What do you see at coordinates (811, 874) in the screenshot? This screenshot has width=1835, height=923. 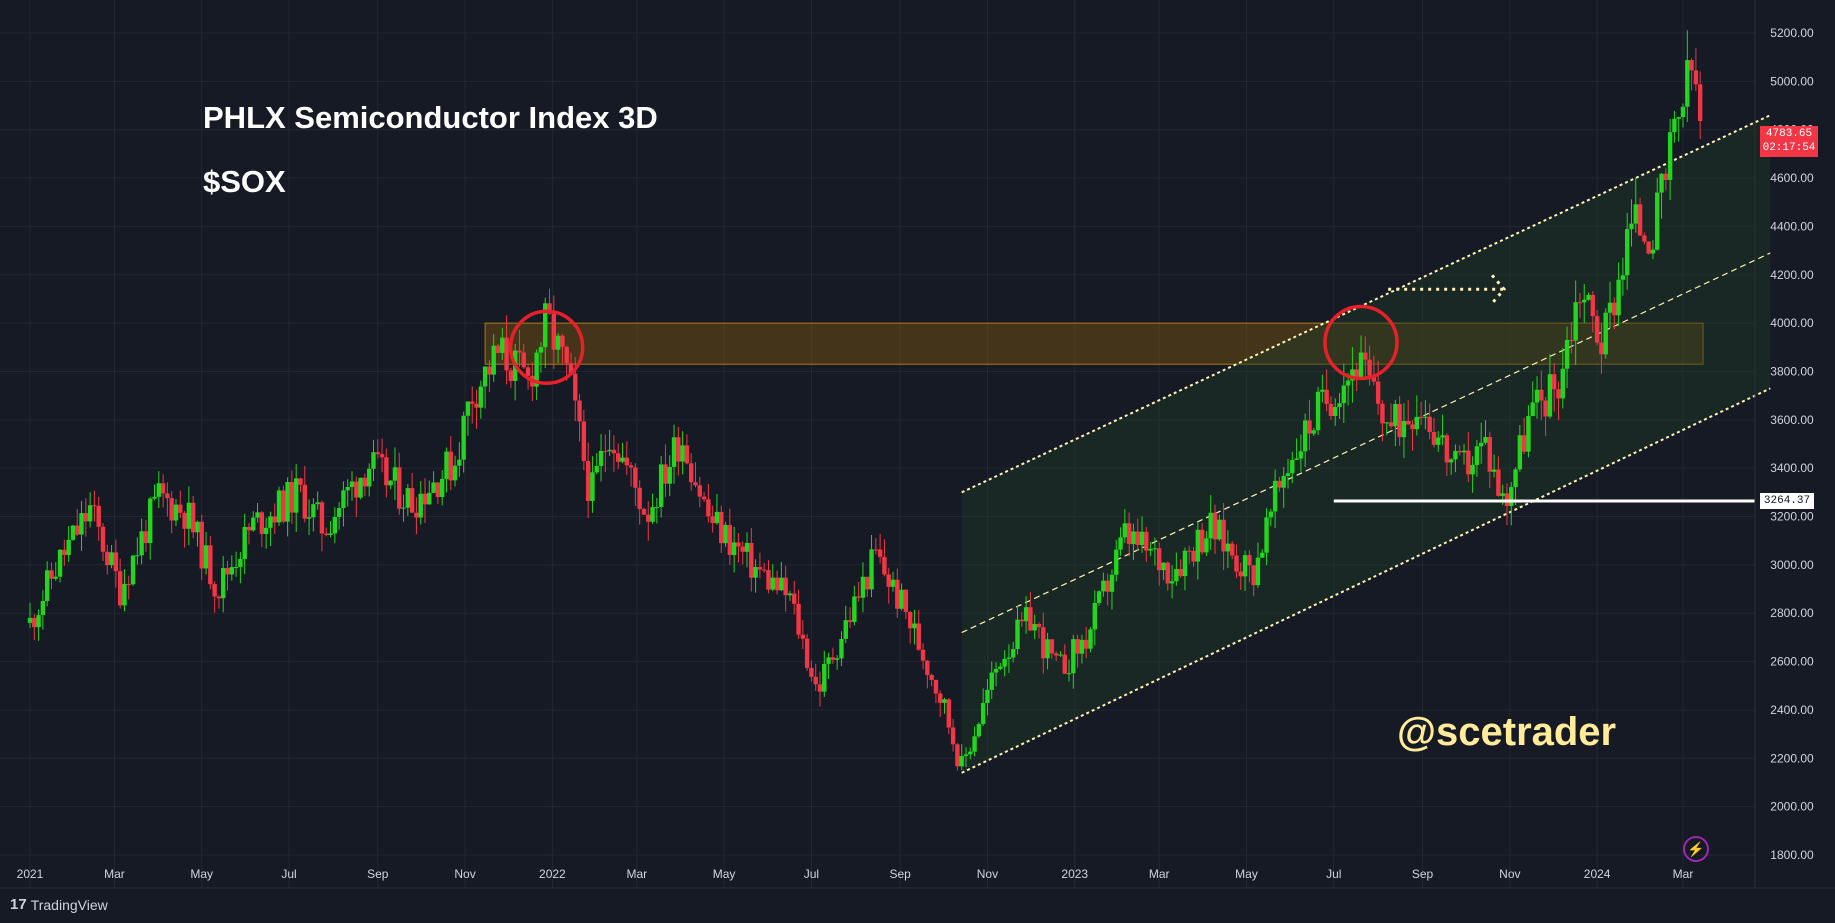 I see `time-tick-label: Jul` at bounding box center [811, 874].